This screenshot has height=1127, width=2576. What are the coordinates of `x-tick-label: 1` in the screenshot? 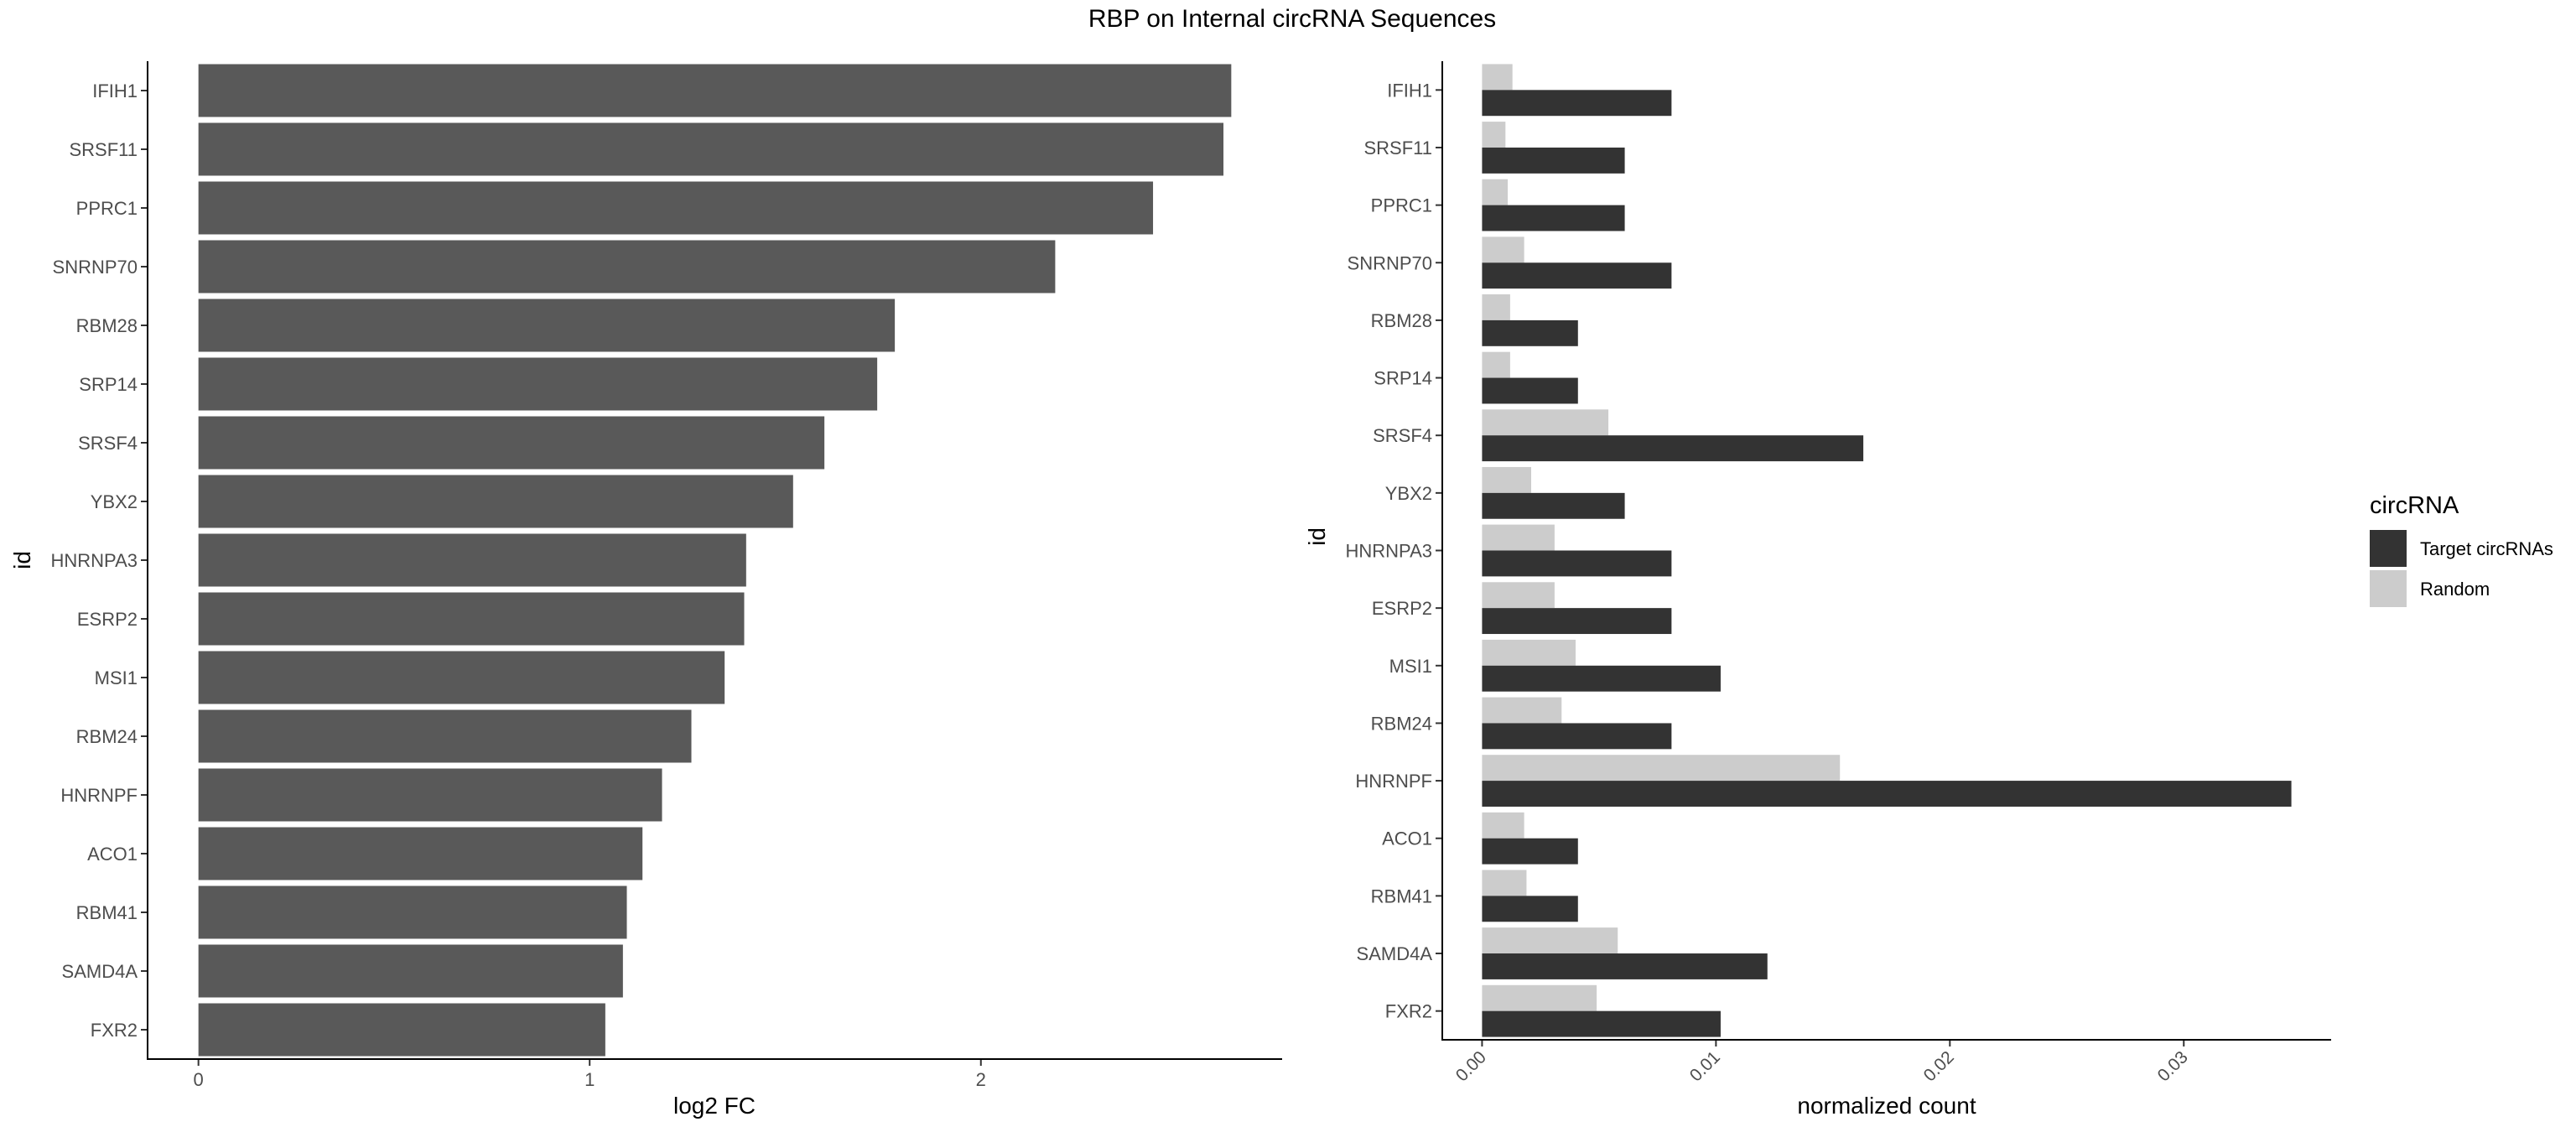 It's located at (589, 1079).